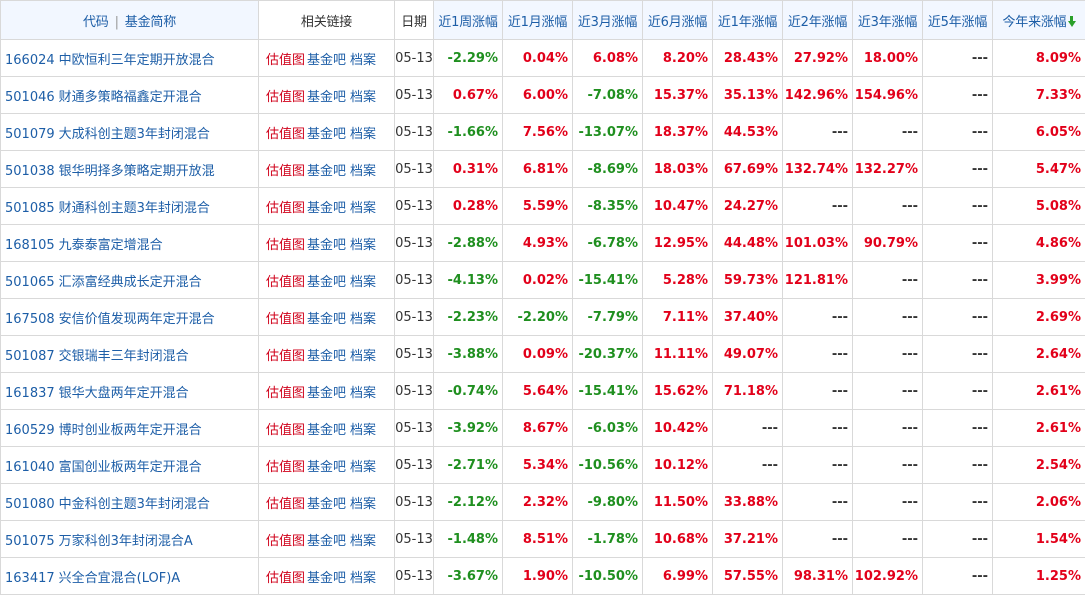  What do you see at coordinates (120, 578) in the screenshot?
I see `fund-name-link: 兴全合宜混合(LOF)A` at bounding box center [120, 578].